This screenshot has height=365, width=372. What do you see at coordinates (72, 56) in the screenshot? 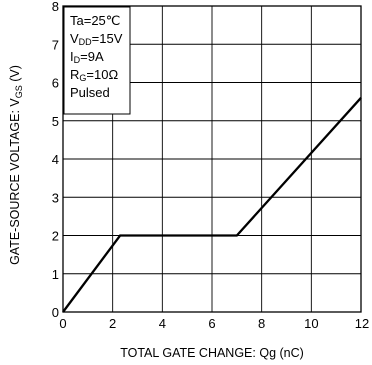
I see `condition-main: I` at bounding box center [72, 56].